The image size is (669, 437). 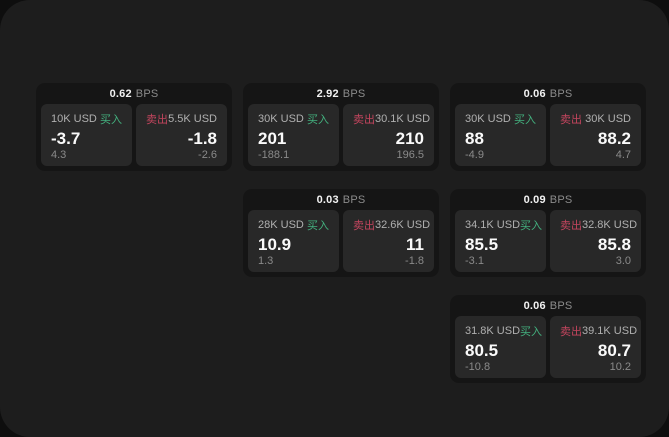 I want to click on sell-panel: 卖出 39.1K USD 80.7 10.2, so click(x=595, y=347).